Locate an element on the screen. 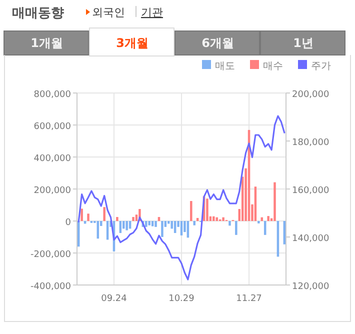 This screenshot has width=355, height=334. y-tick-label: 0 is located at coordinates (68, 223).